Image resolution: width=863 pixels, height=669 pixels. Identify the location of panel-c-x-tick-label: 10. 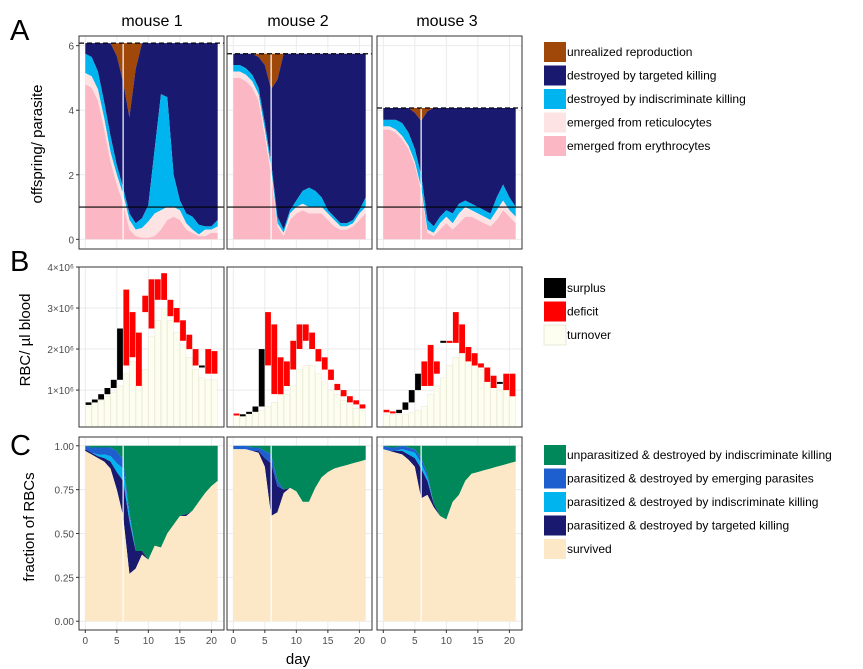
(149, 641).